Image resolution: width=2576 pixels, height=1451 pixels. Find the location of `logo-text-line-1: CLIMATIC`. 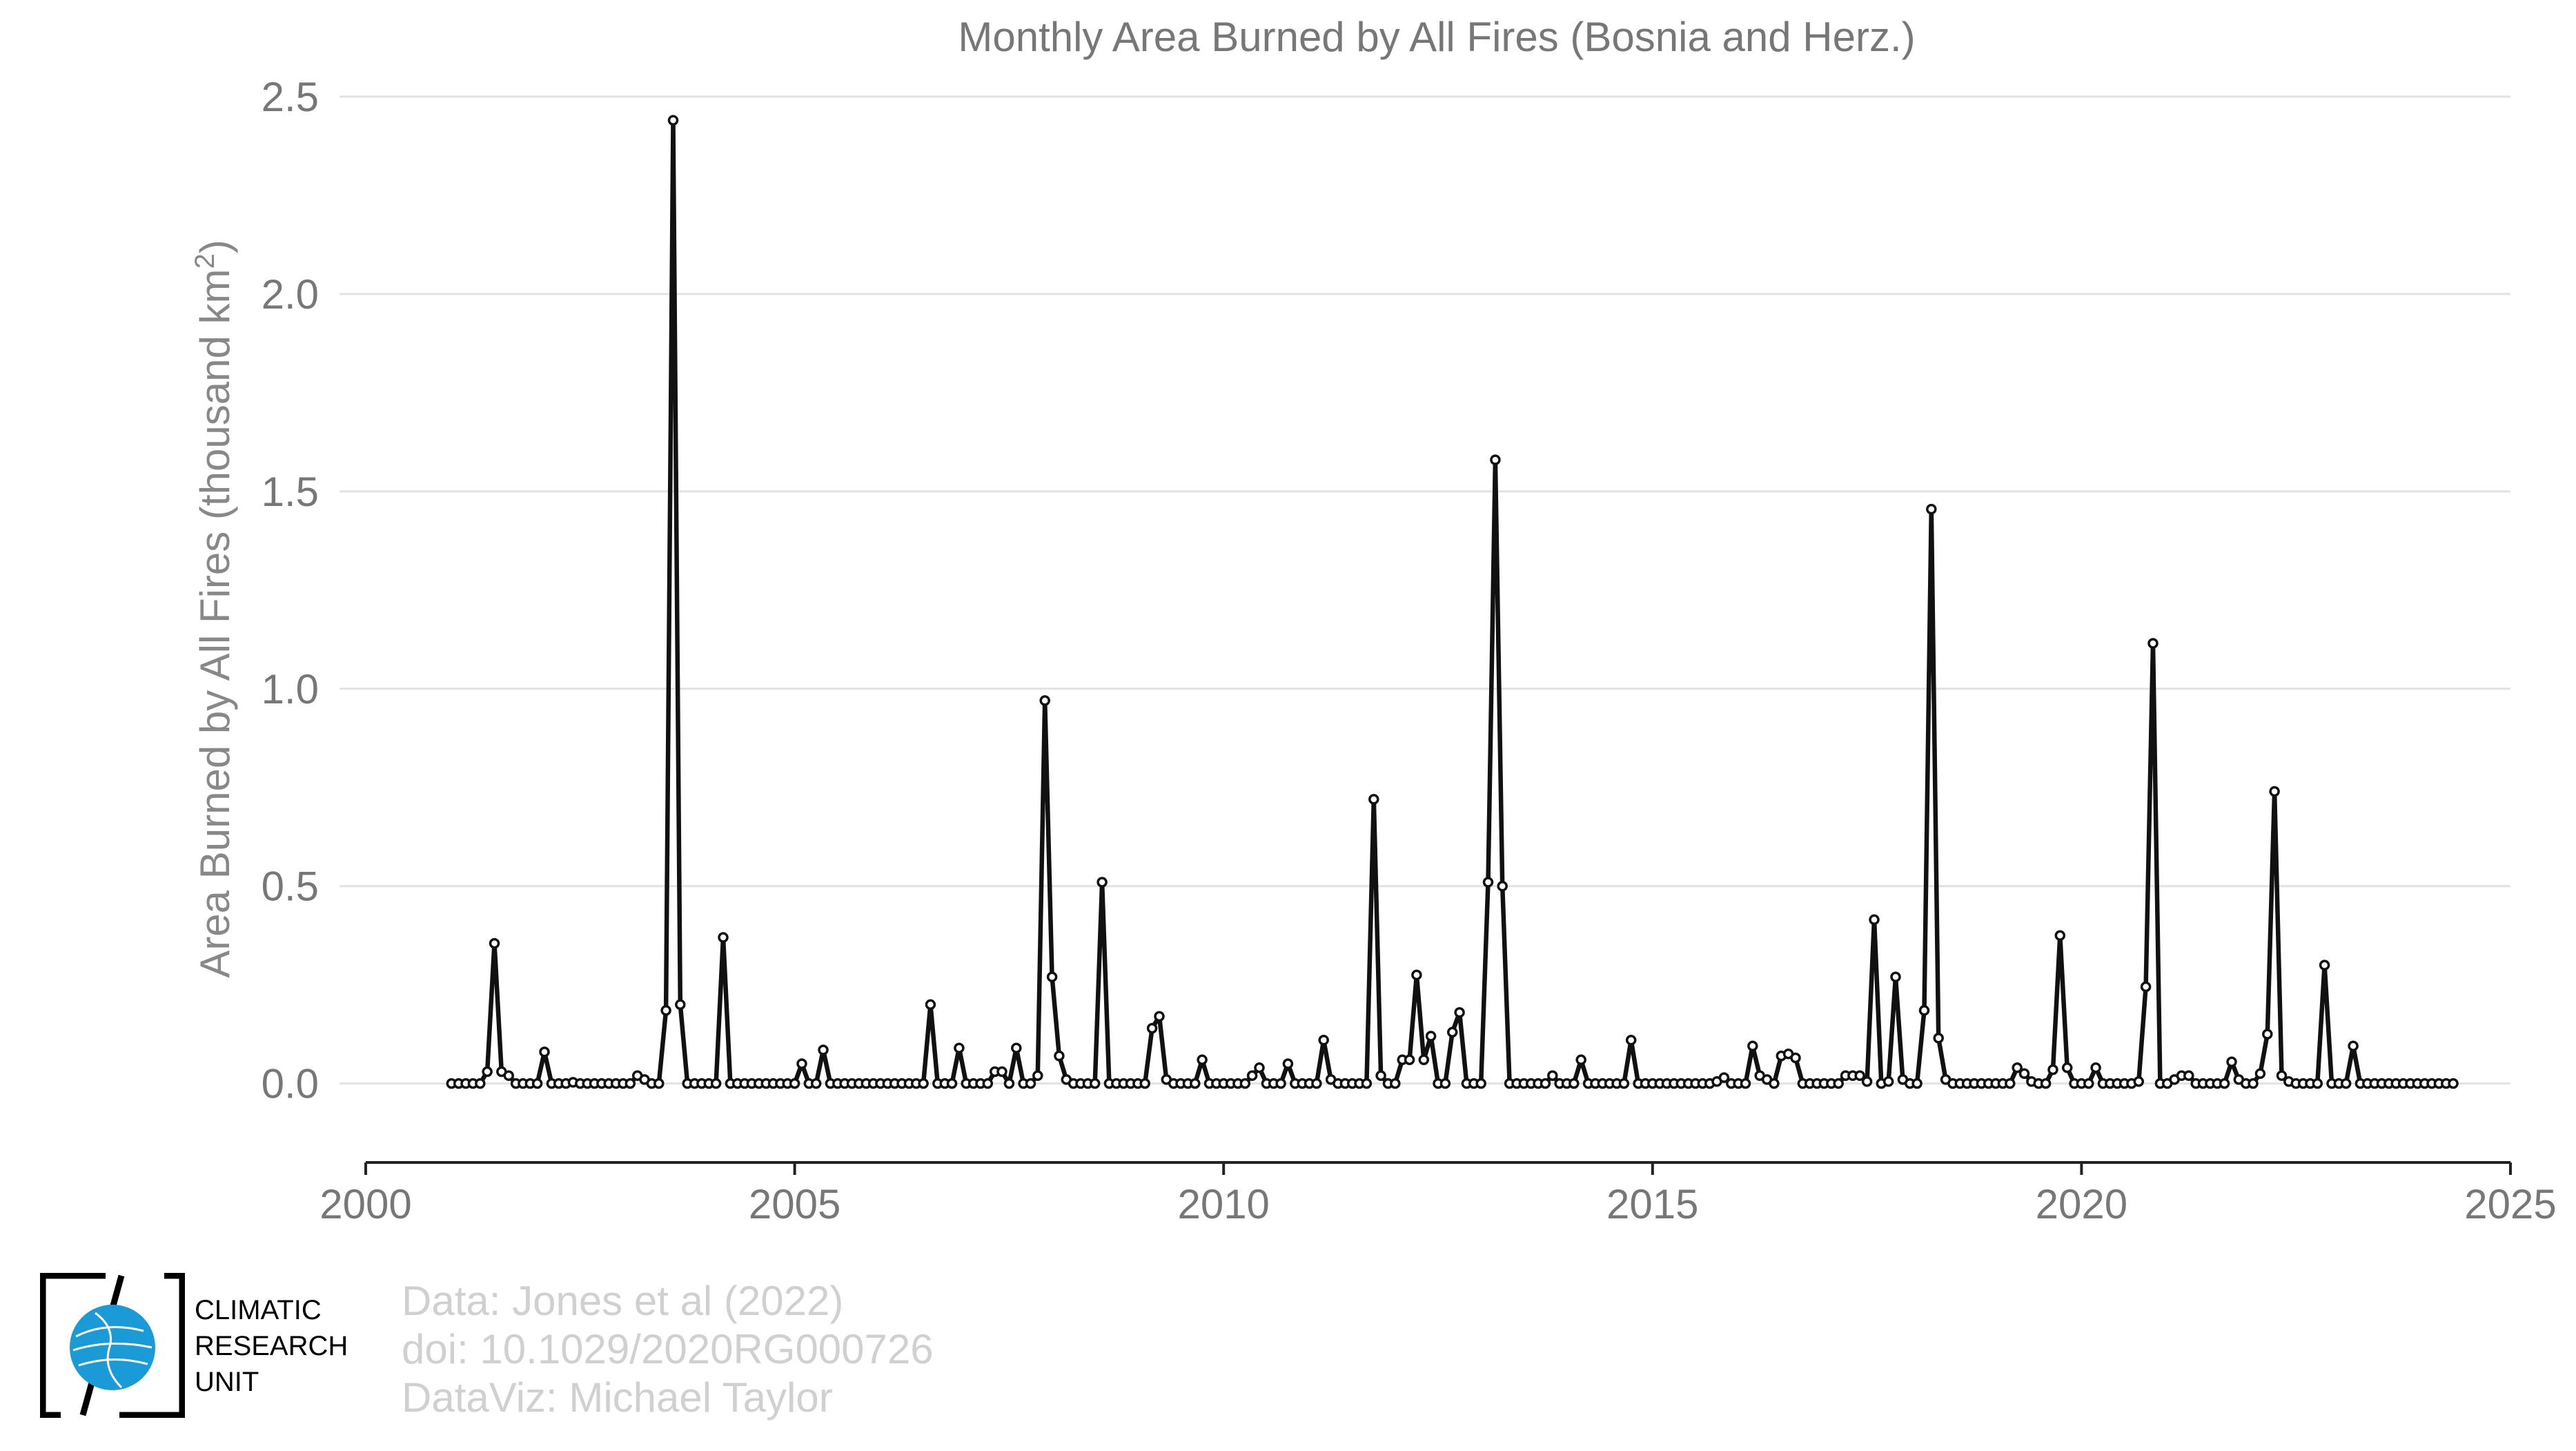

logo-text-line-1: CLIMATIC is located at coordinates (258, 1310).